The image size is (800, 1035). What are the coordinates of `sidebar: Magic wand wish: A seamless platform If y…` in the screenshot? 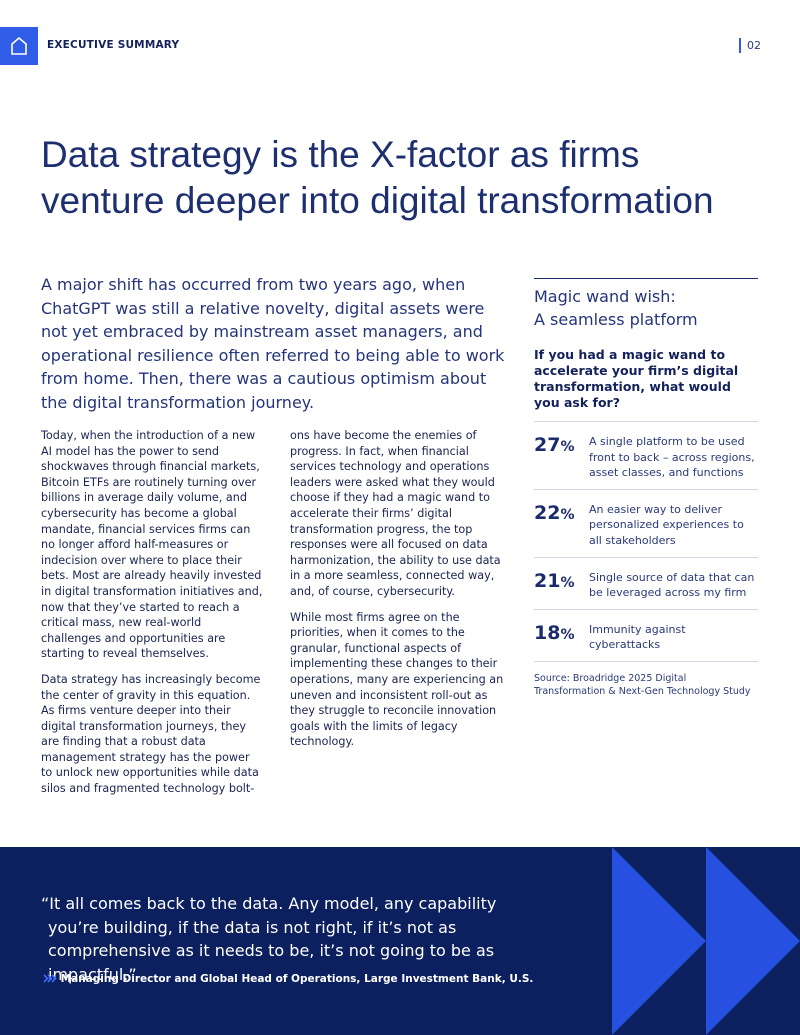 It's located at (646, 488).